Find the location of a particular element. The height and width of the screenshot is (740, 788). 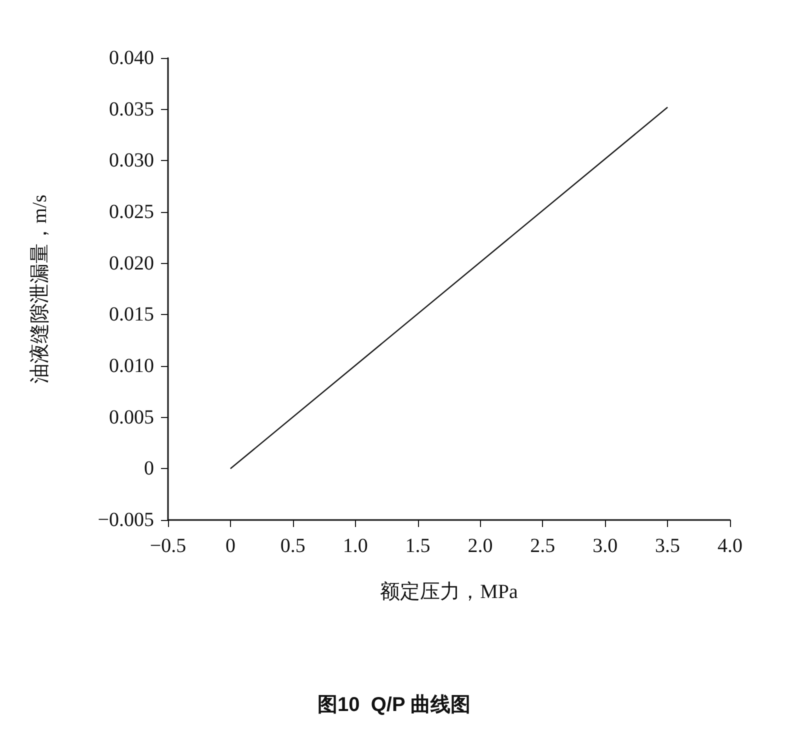

y-tick-label: 0.020 is located at coordinates (131, 263).